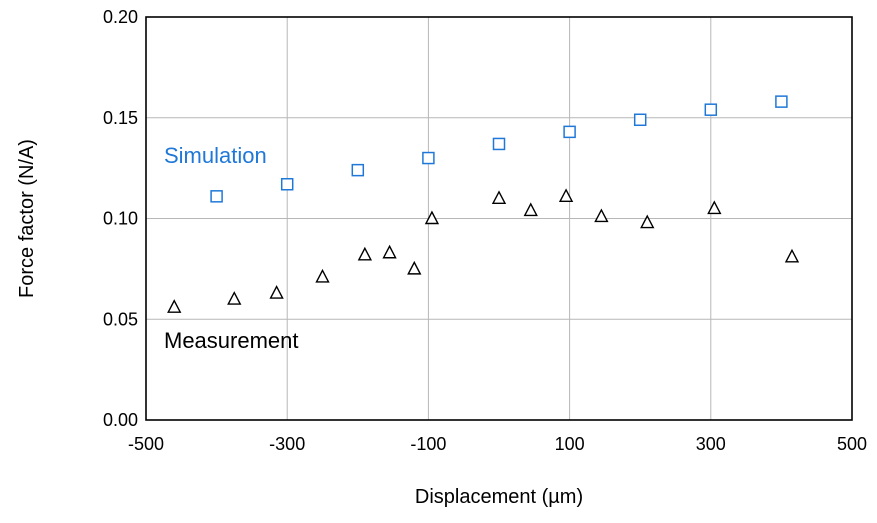 The image size is (877, 523). I want to click on x-tick-label: 300, so click(711, 444).